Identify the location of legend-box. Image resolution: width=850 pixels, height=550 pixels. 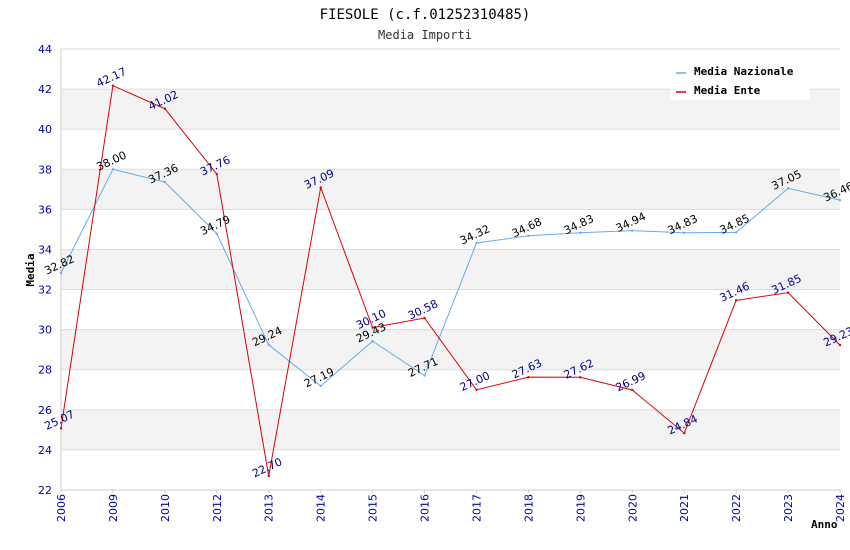
(740, 79).